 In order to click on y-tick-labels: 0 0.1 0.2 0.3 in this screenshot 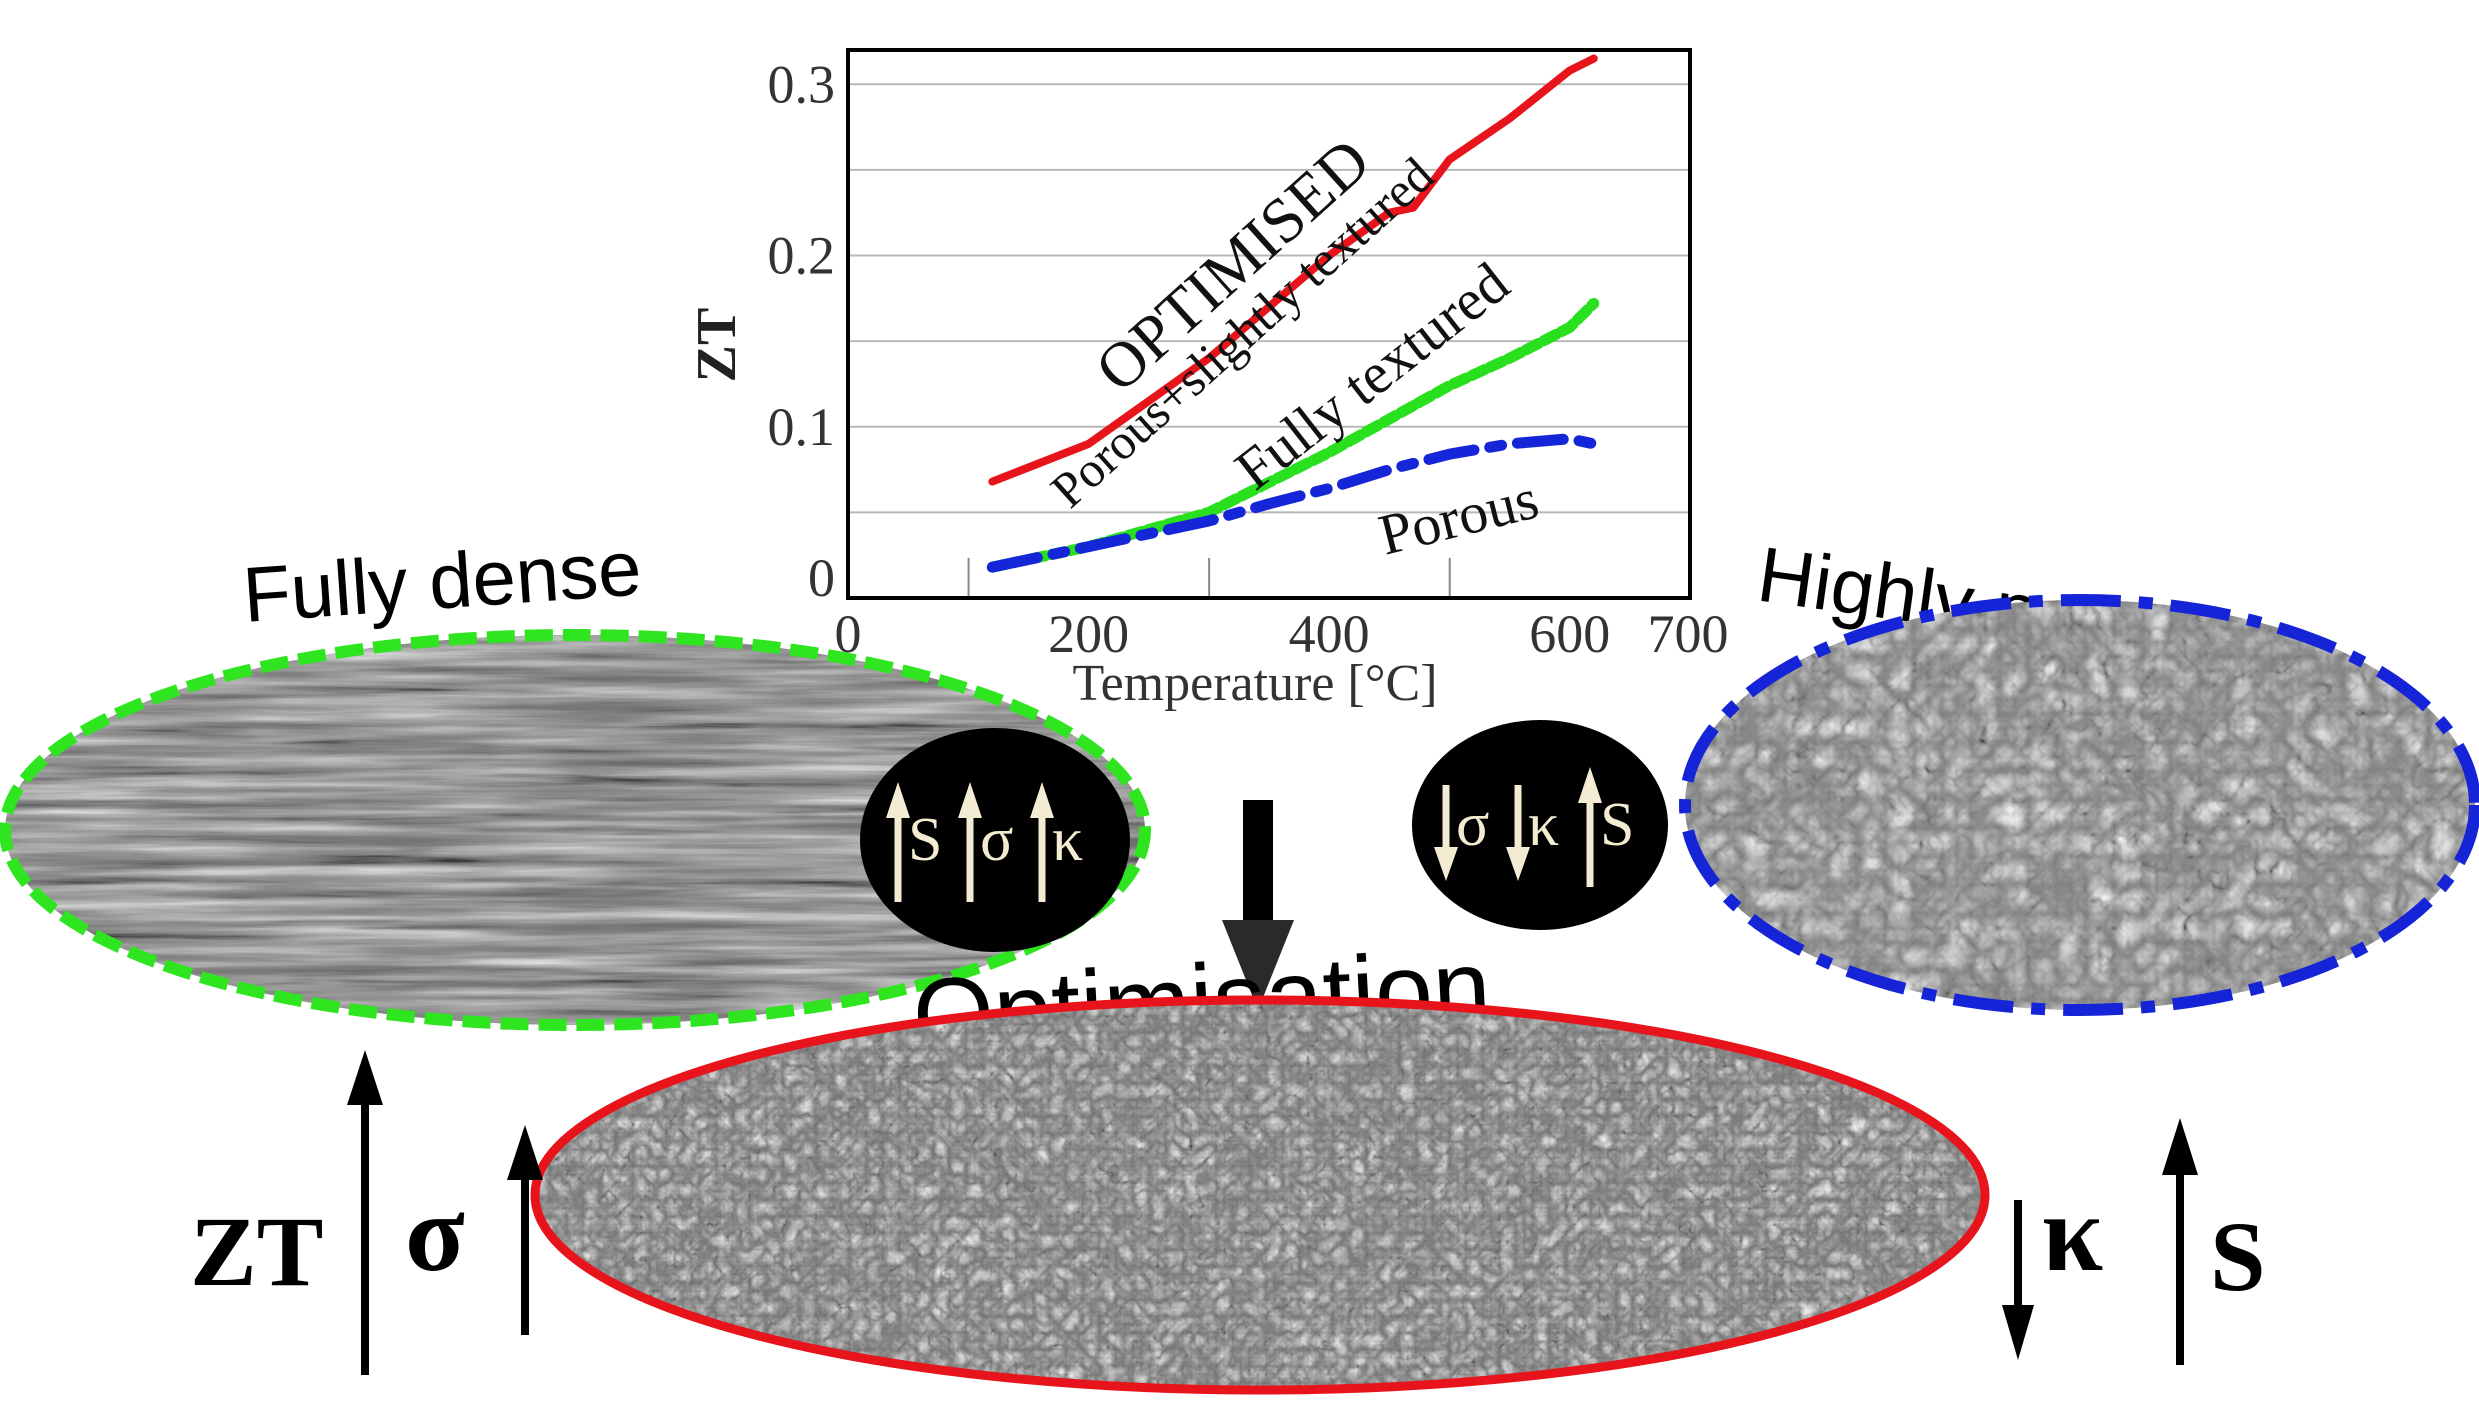, I will do `click(802, 331)`.